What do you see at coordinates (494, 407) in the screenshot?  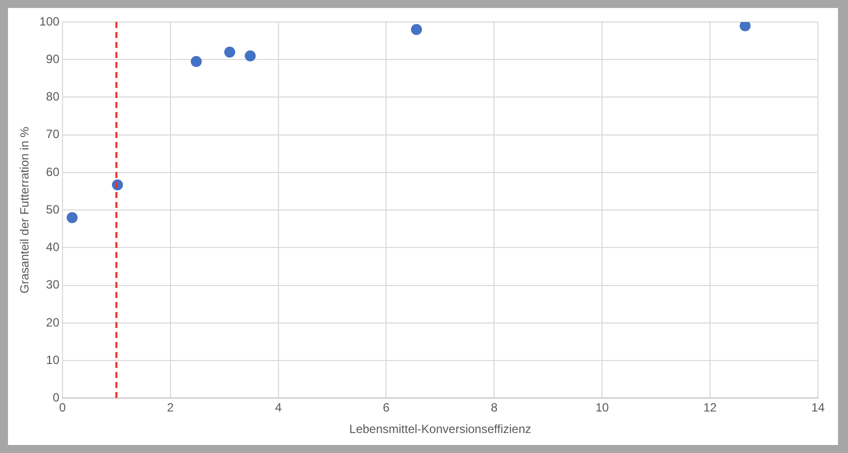 I see `x-tick-label: 8` at bounding box center [494, 407].